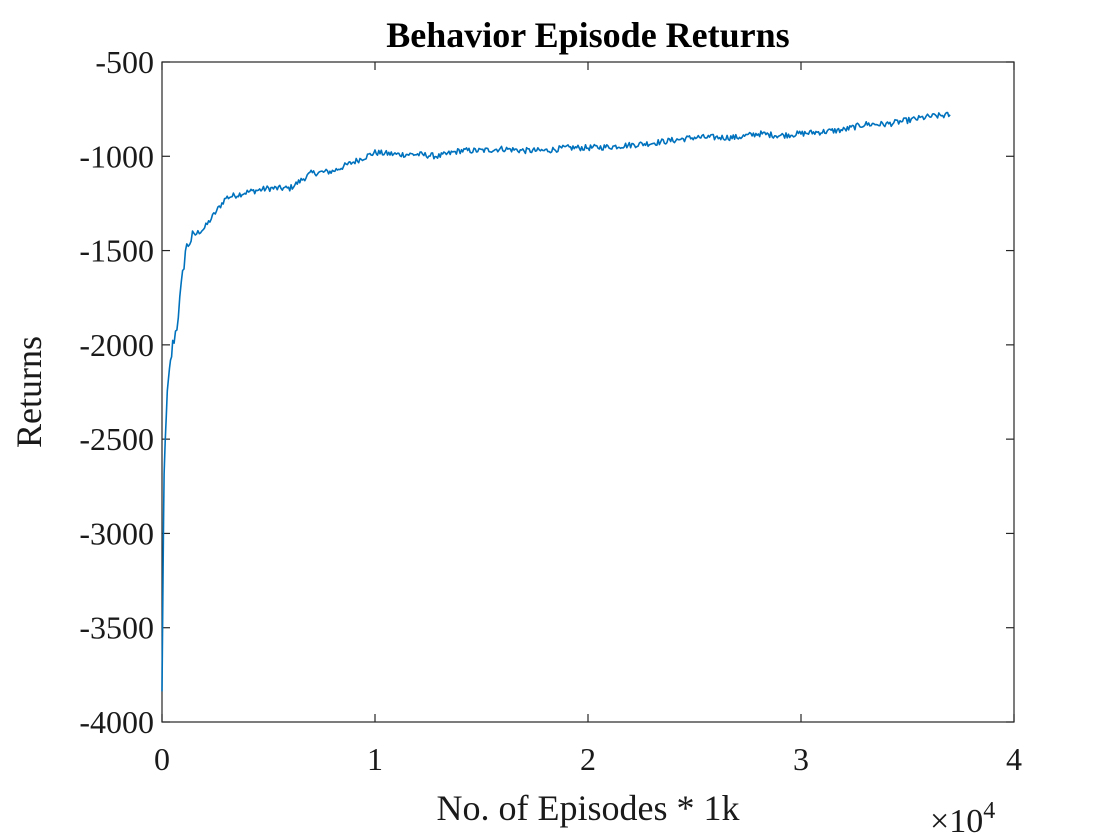  I want to click on x-exponent-base: 10, so click(966, 821).